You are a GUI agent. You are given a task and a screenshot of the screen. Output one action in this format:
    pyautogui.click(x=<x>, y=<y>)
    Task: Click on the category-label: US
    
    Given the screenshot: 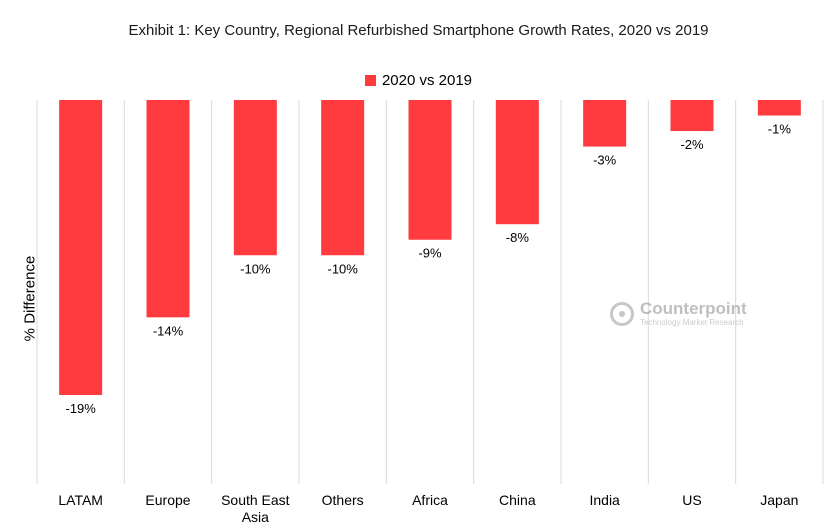 What is the action you would take?
    pyautogui.click(x=691, y=500)
    